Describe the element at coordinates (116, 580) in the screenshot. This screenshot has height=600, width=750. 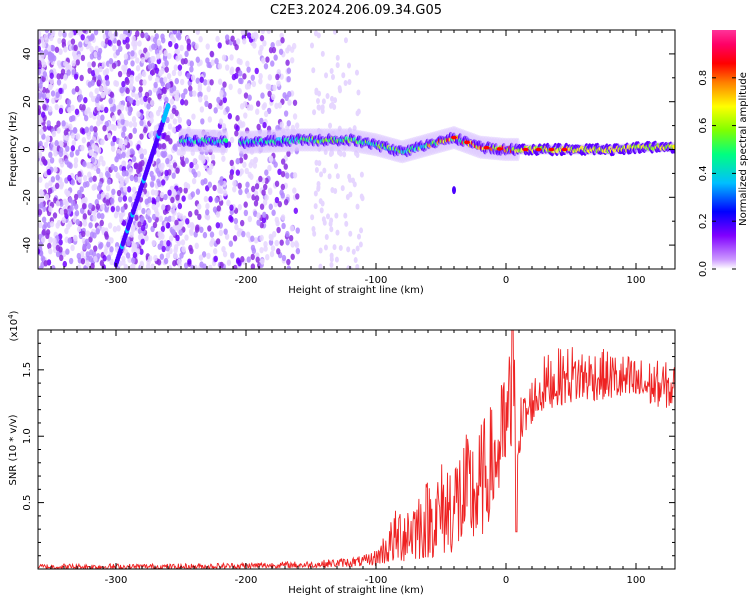
I see `x-tick-label: -300` at that location.